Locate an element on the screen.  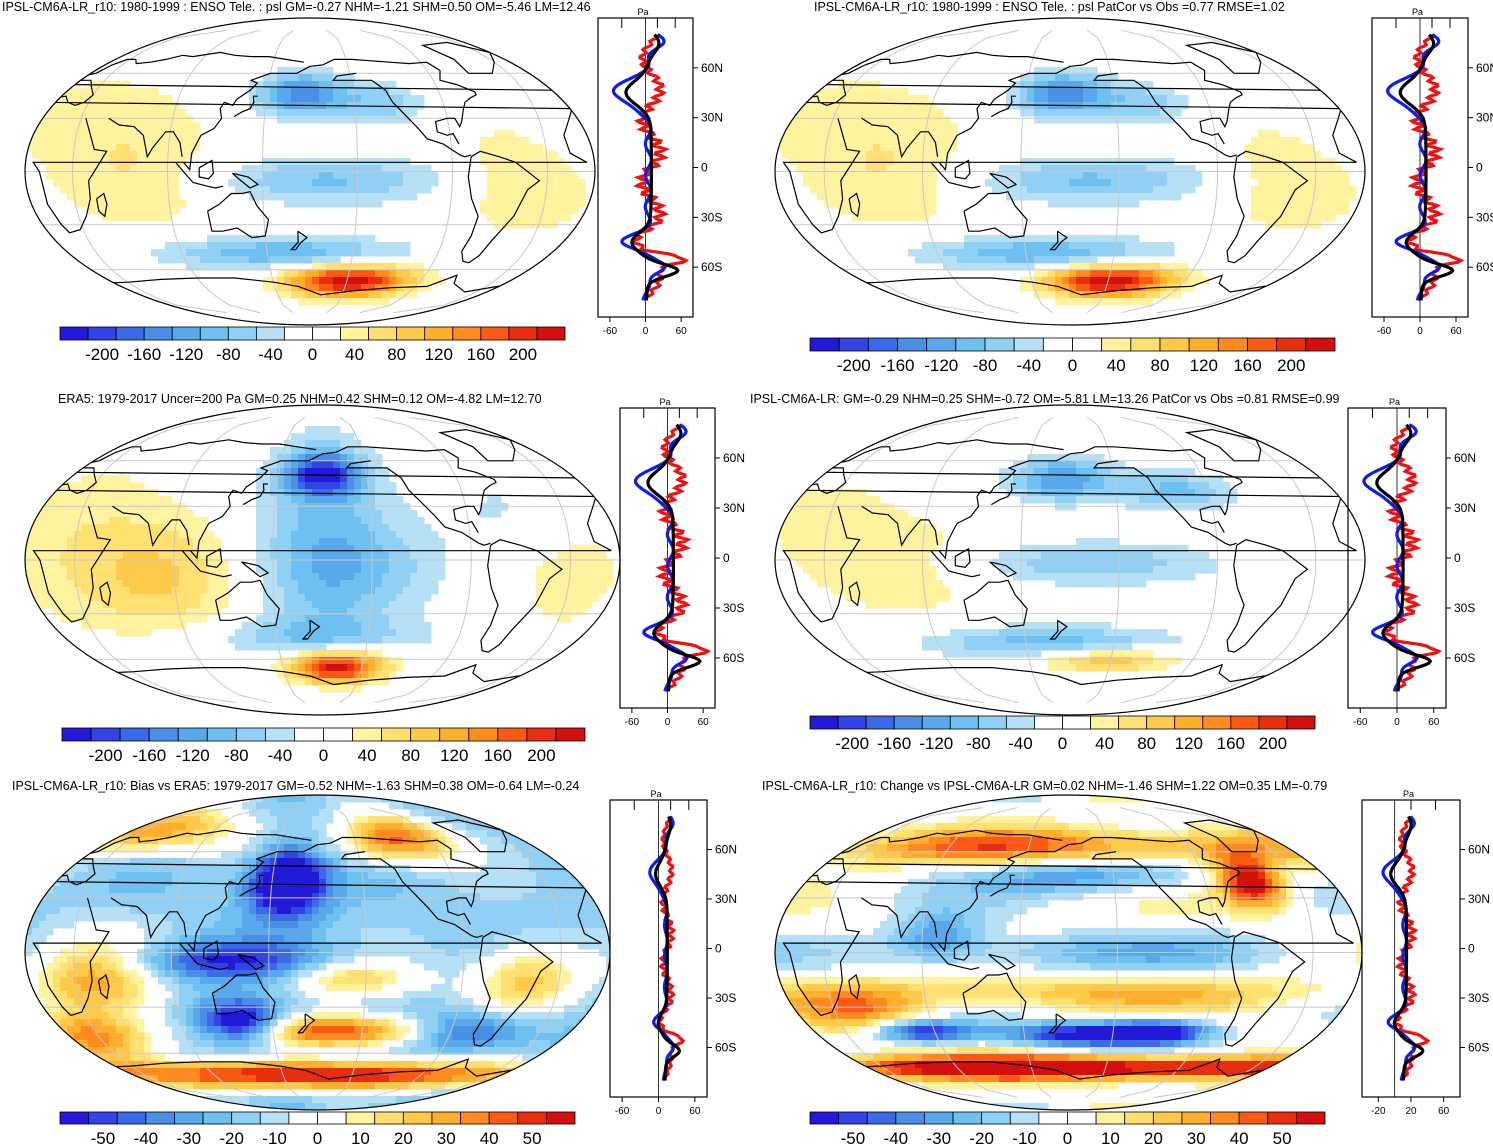
profile-unit-label: Pa is located at coordinates (643, 12).